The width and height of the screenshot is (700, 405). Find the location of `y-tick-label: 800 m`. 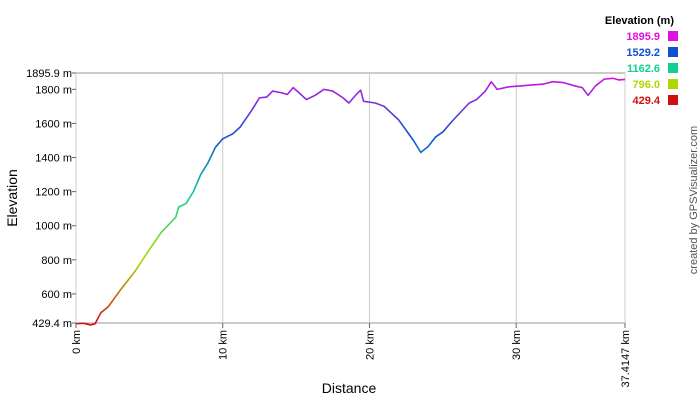

y-tick-label: 800 m is located at coordinates (56, 261).